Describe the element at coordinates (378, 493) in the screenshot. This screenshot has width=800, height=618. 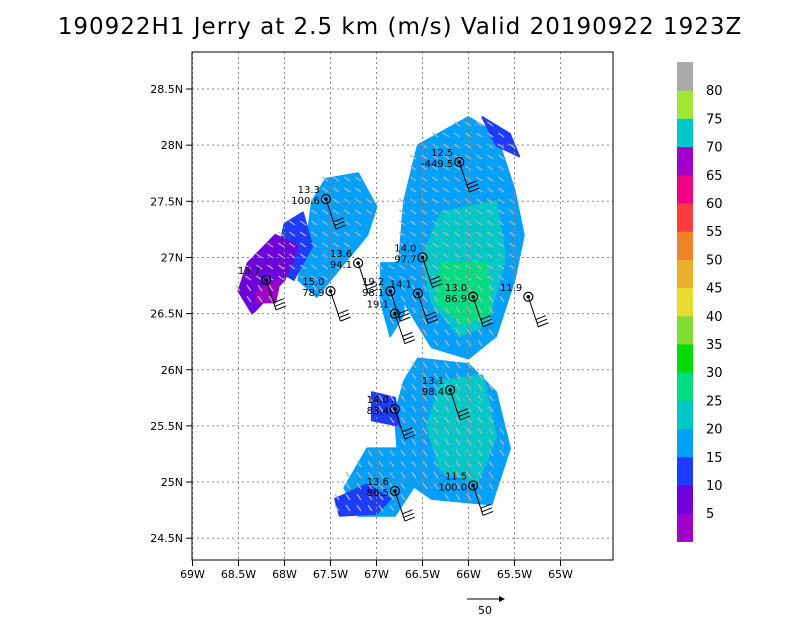
I see `station-pressure-label: 86.5` at that location.